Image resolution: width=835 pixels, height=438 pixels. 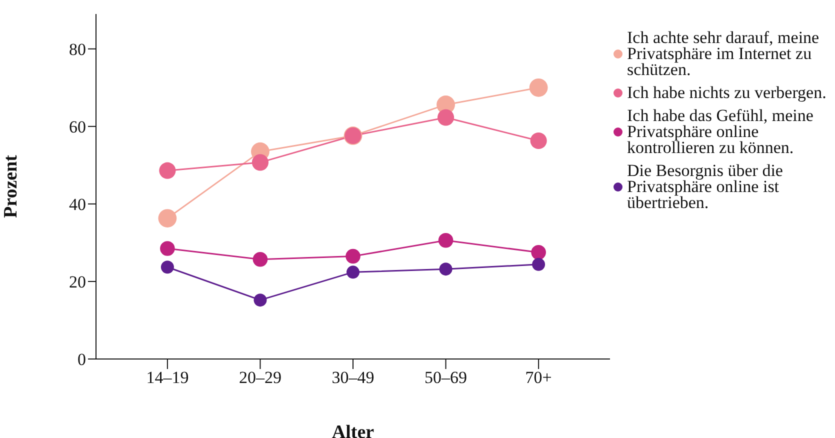 I want to click on y-tick-label: 40, so click(x=77, y=204).